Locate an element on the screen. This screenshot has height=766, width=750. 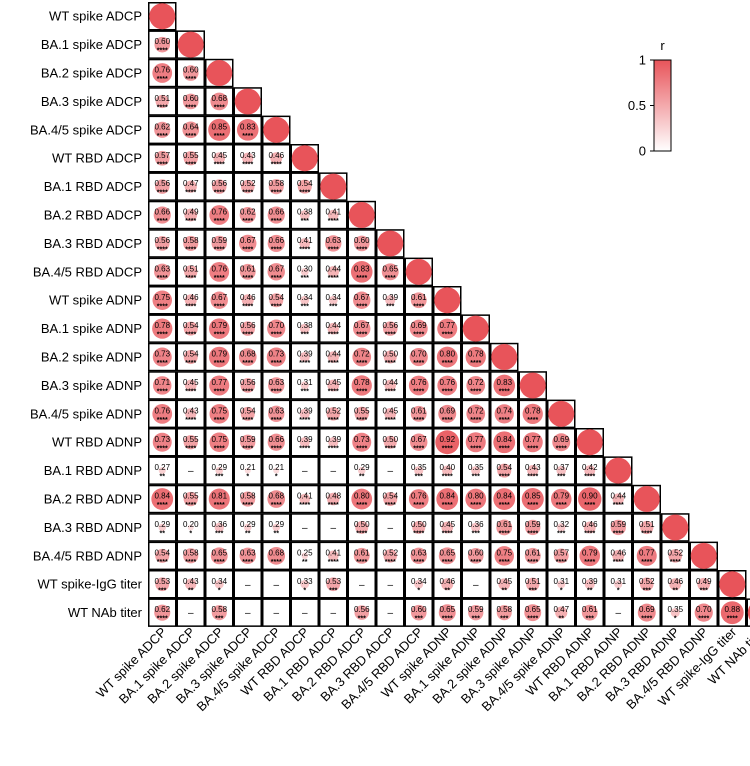
cell-value: 0.66 is located at coordinates (276, 439).